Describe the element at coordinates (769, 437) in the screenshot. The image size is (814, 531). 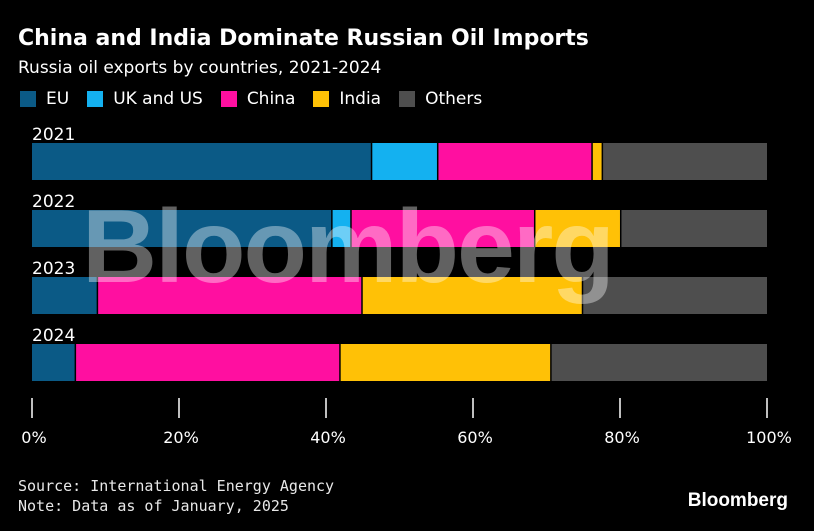
I see `x-tick-label-5: 100%` at that location.